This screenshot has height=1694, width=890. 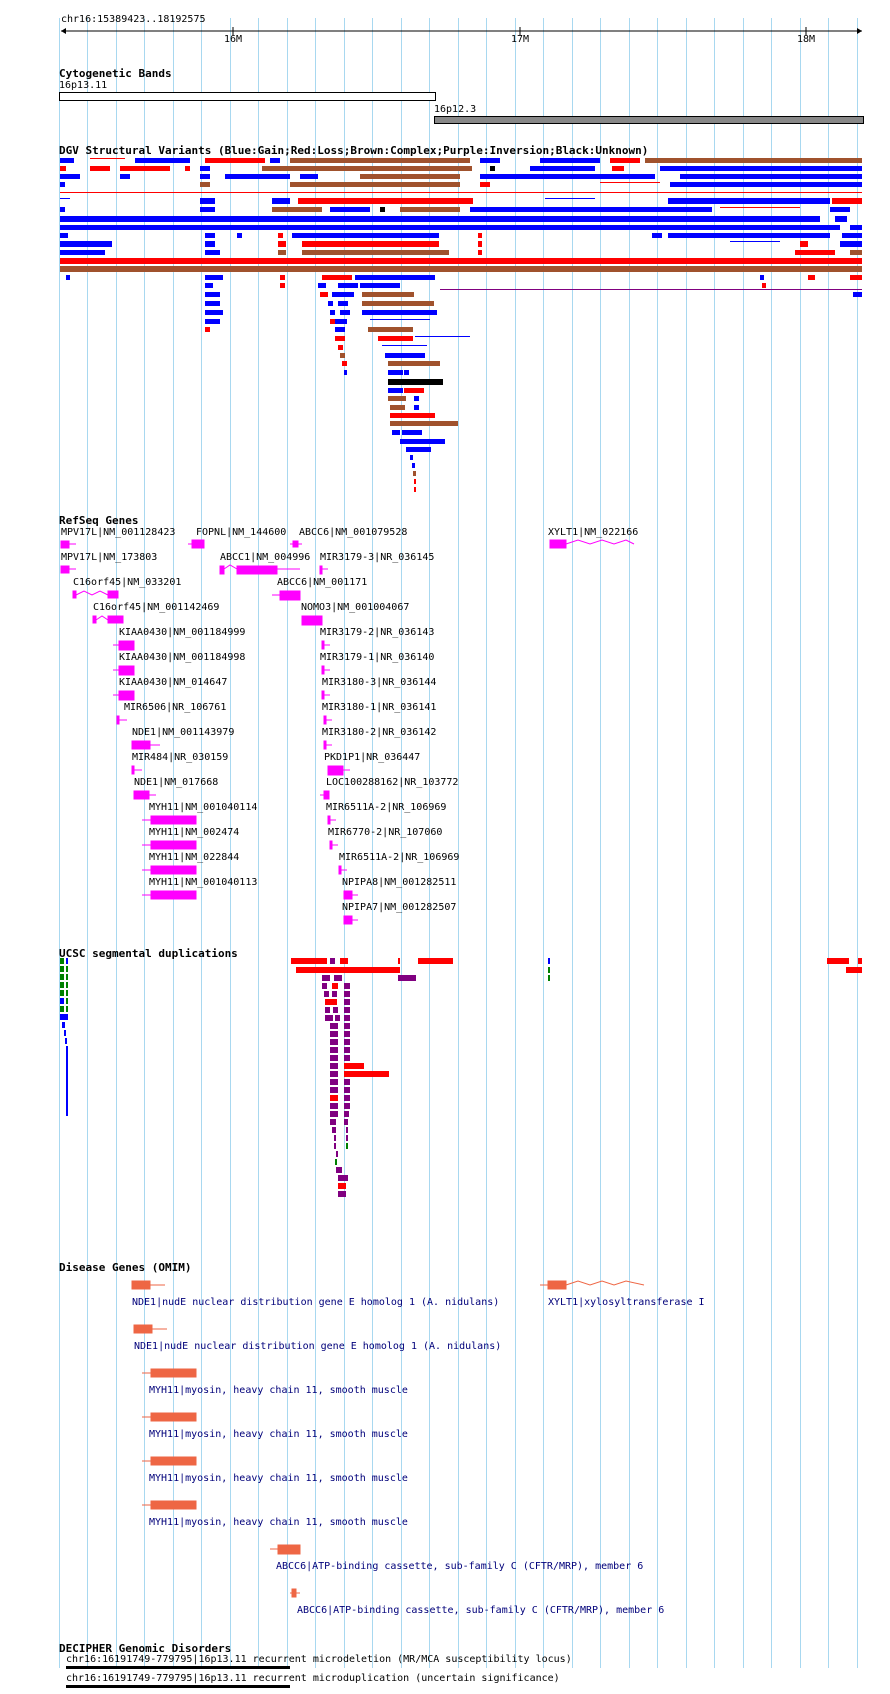 I want to click on gene-label: ABCC6|NM_001171, so click(x=322, y=582).